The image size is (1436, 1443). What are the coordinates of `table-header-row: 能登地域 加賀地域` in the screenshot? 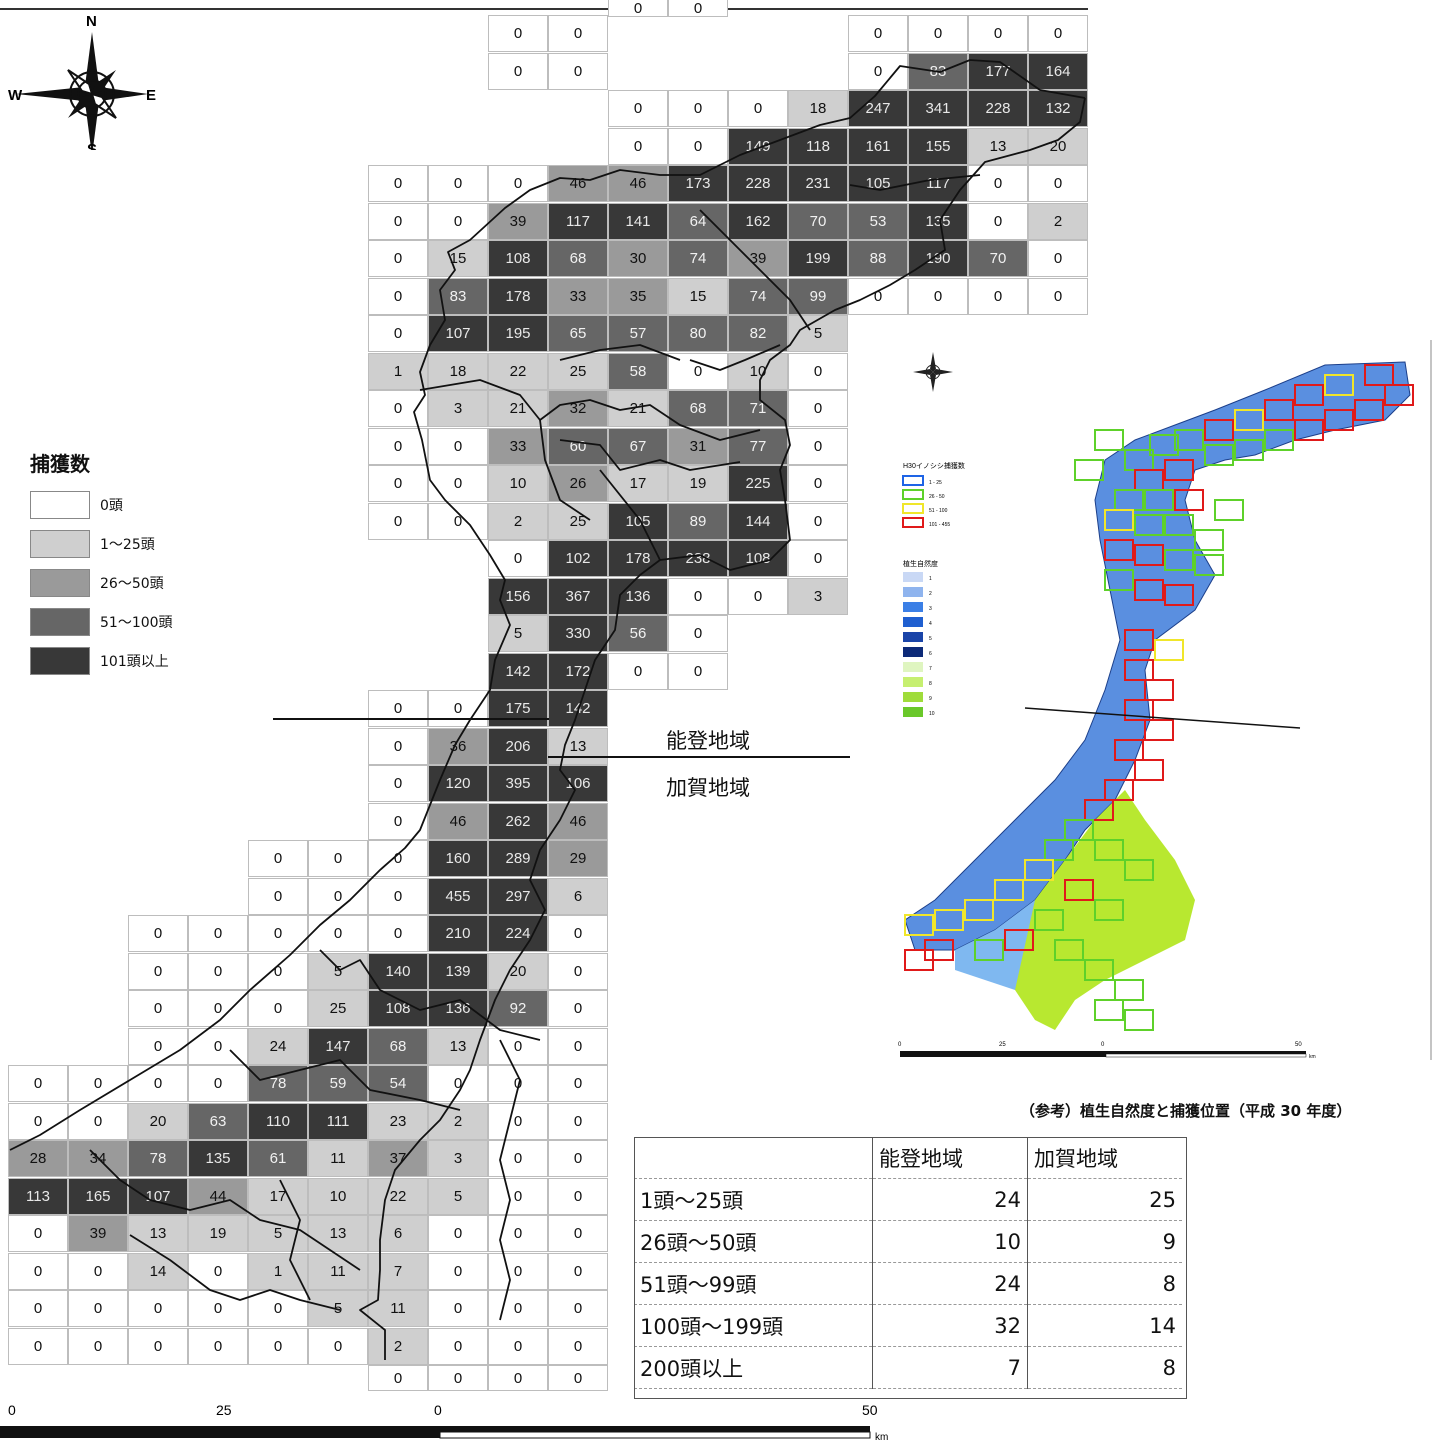 It's located at (908, 1158).